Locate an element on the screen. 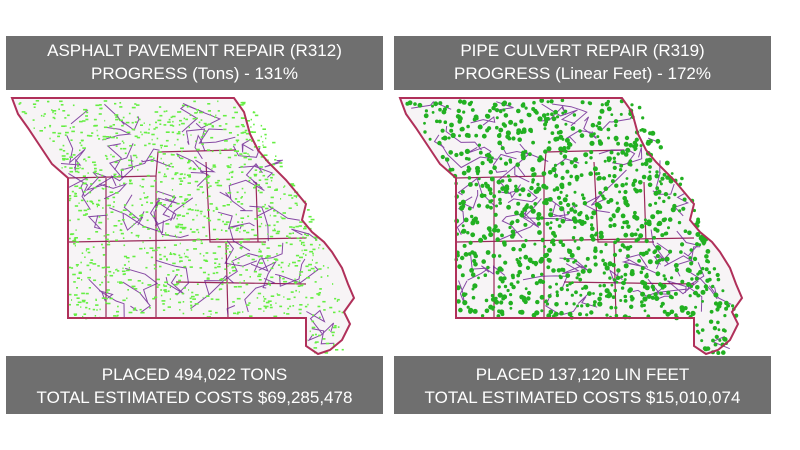  asphalt-placed: PLACED 494,022 TONS is located at coordinates (194, 374).